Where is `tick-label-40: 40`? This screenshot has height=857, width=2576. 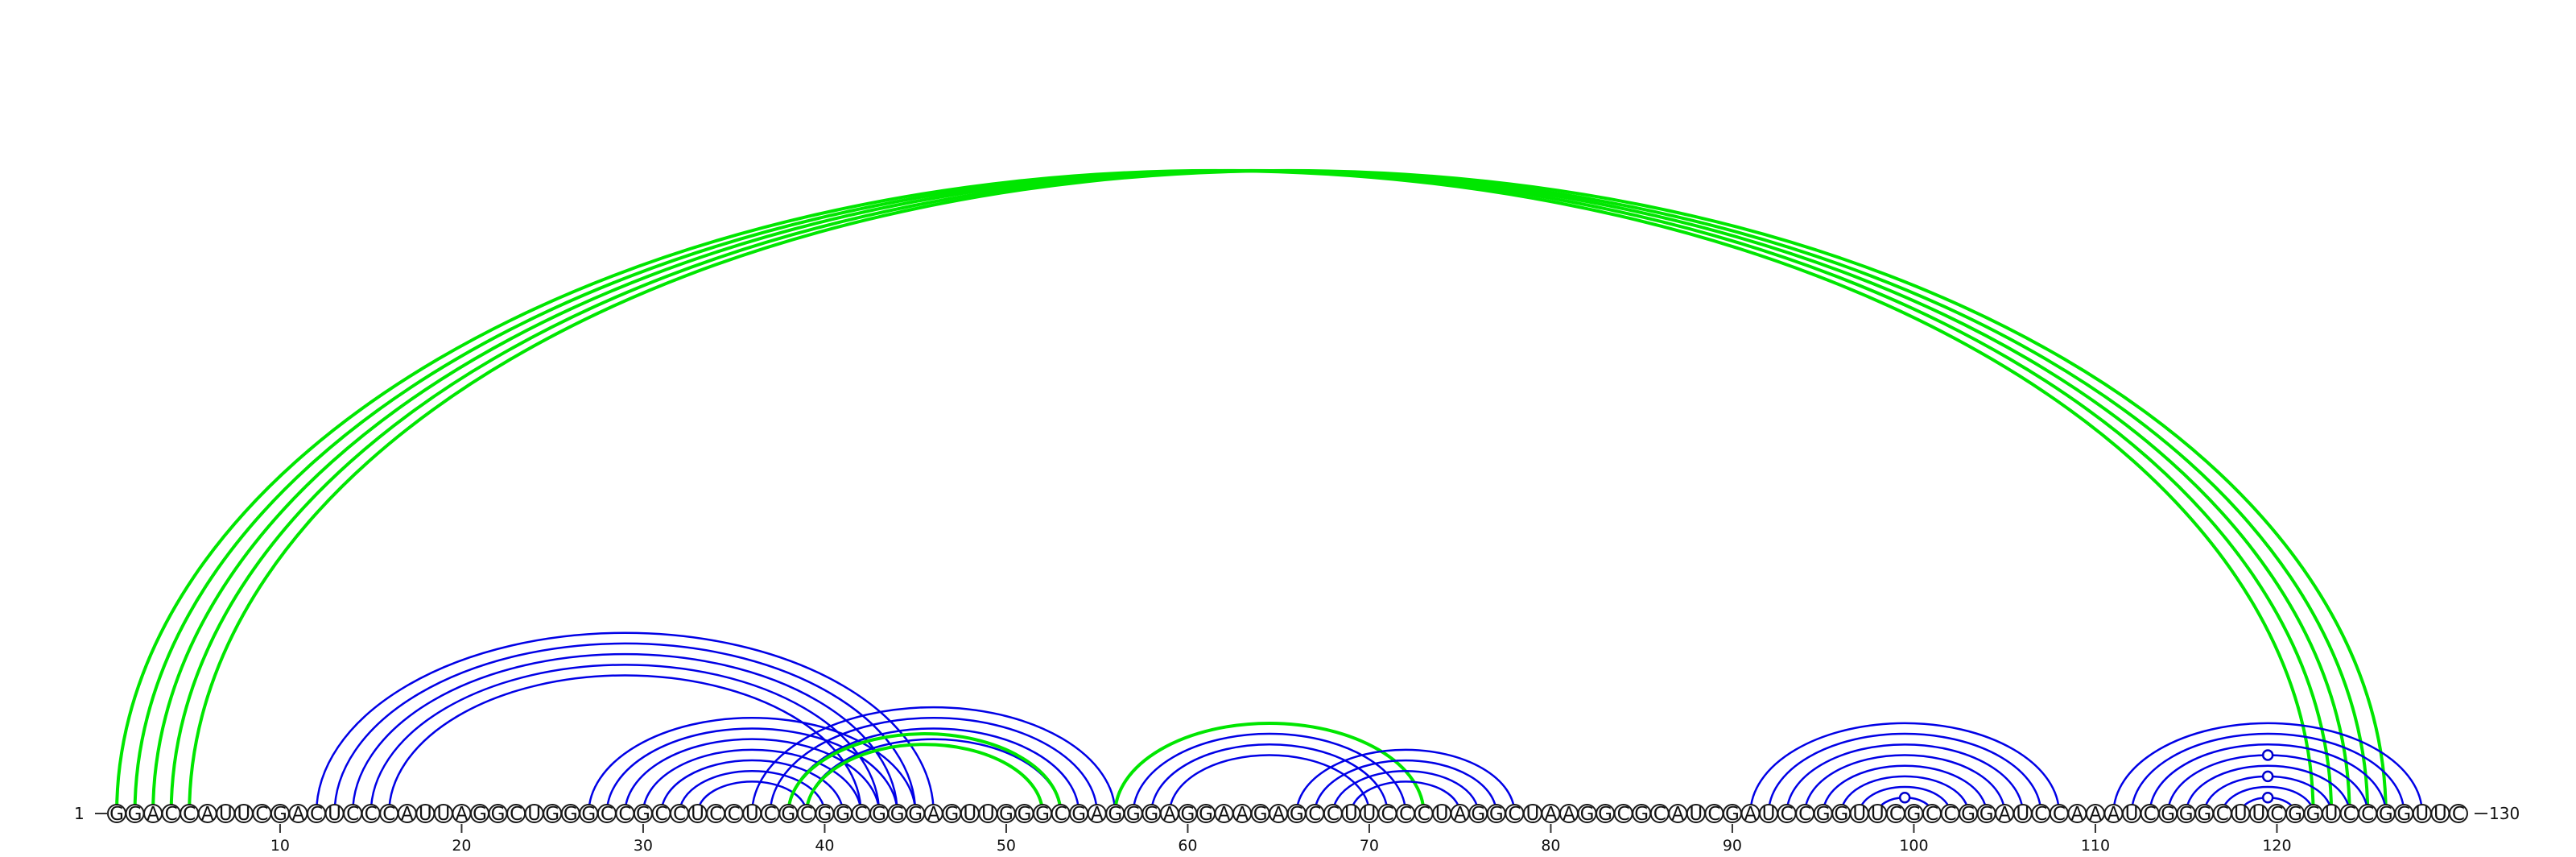
tick-label-40: 40 is located at coordinates (824, 846).